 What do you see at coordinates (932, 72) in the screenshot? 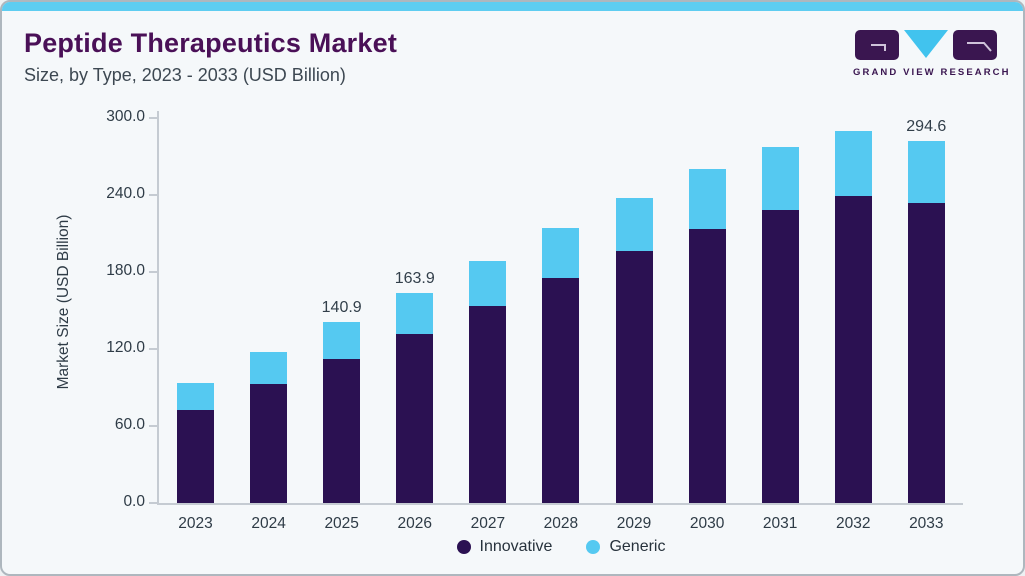
I see `logo-wordmark: GRAND VIEW RESEARCH` at bounding box center [932, 72].